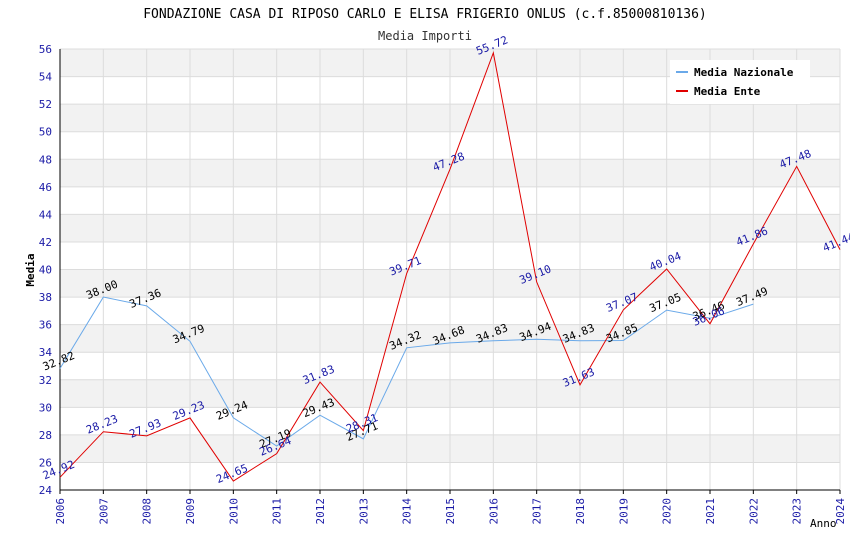  I want to click on y-tick-labels: 24 26 28 30 32 34 36 38 40 42 44 46 48 50 52 54 56, so click(46, 270).